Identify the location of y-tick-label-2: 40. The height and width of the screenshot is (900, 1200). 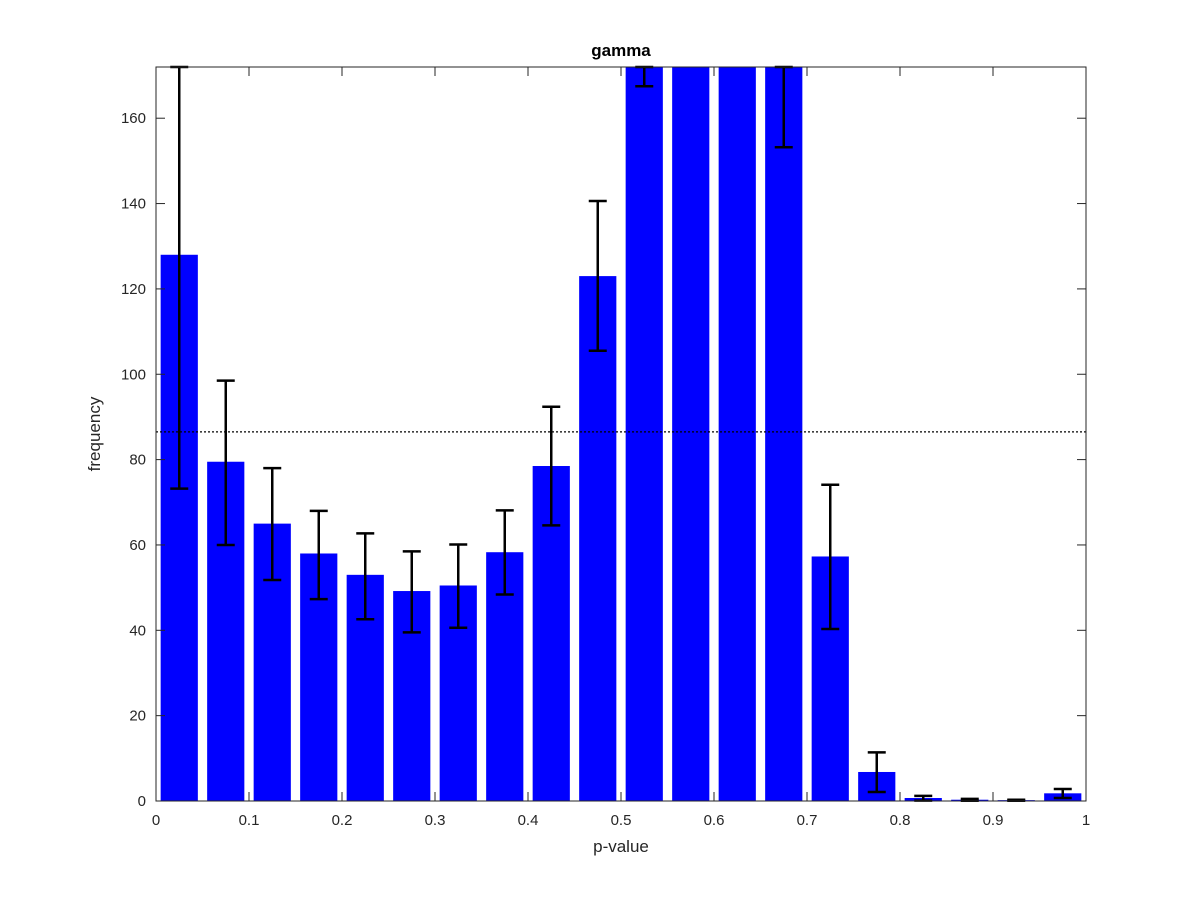
(137, 630).